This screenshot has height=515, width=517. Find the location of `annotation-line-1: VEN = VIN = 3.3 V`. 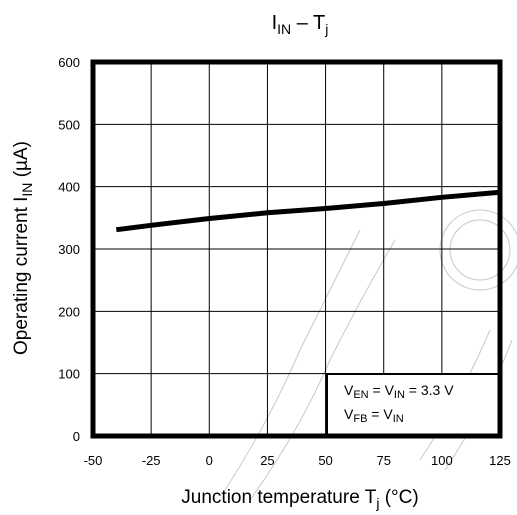

annotation-line-1: VEN = VIN = 3.3 V is located at coordinates (399, 391).